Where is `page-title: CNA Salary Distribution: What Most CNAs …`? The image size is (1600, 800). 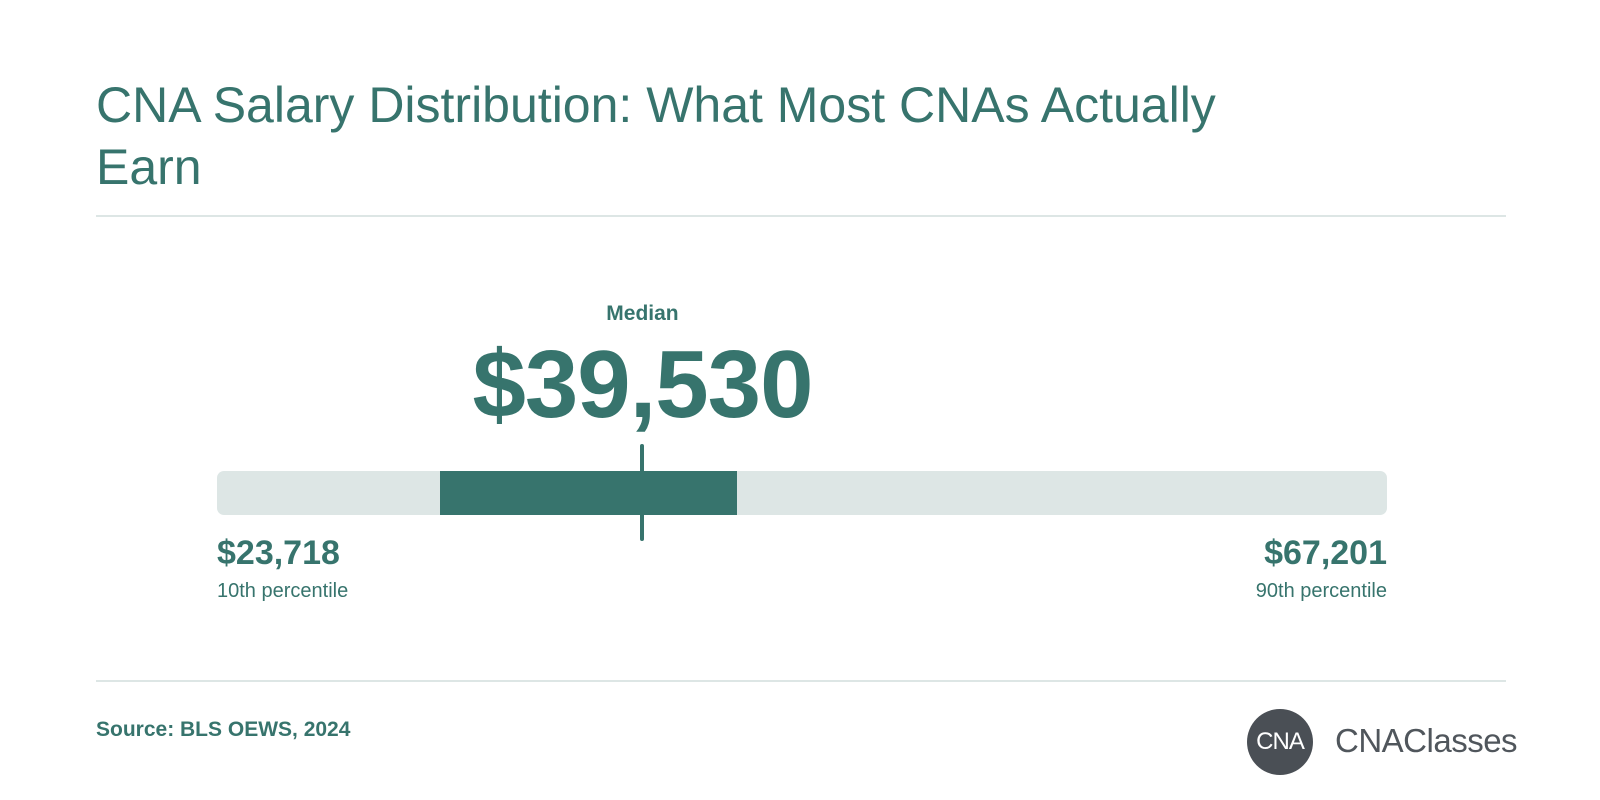
page-title: CNA Salary Distribution: What Most CNAs … is located at coordinates (656, 136).